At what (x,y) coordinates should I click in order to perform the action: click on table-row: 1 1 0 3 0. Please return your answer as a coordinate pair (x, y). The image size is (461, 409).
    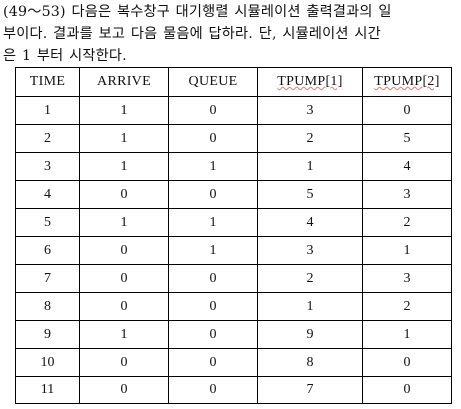
    Looking at the image, I should click on (233, 110).